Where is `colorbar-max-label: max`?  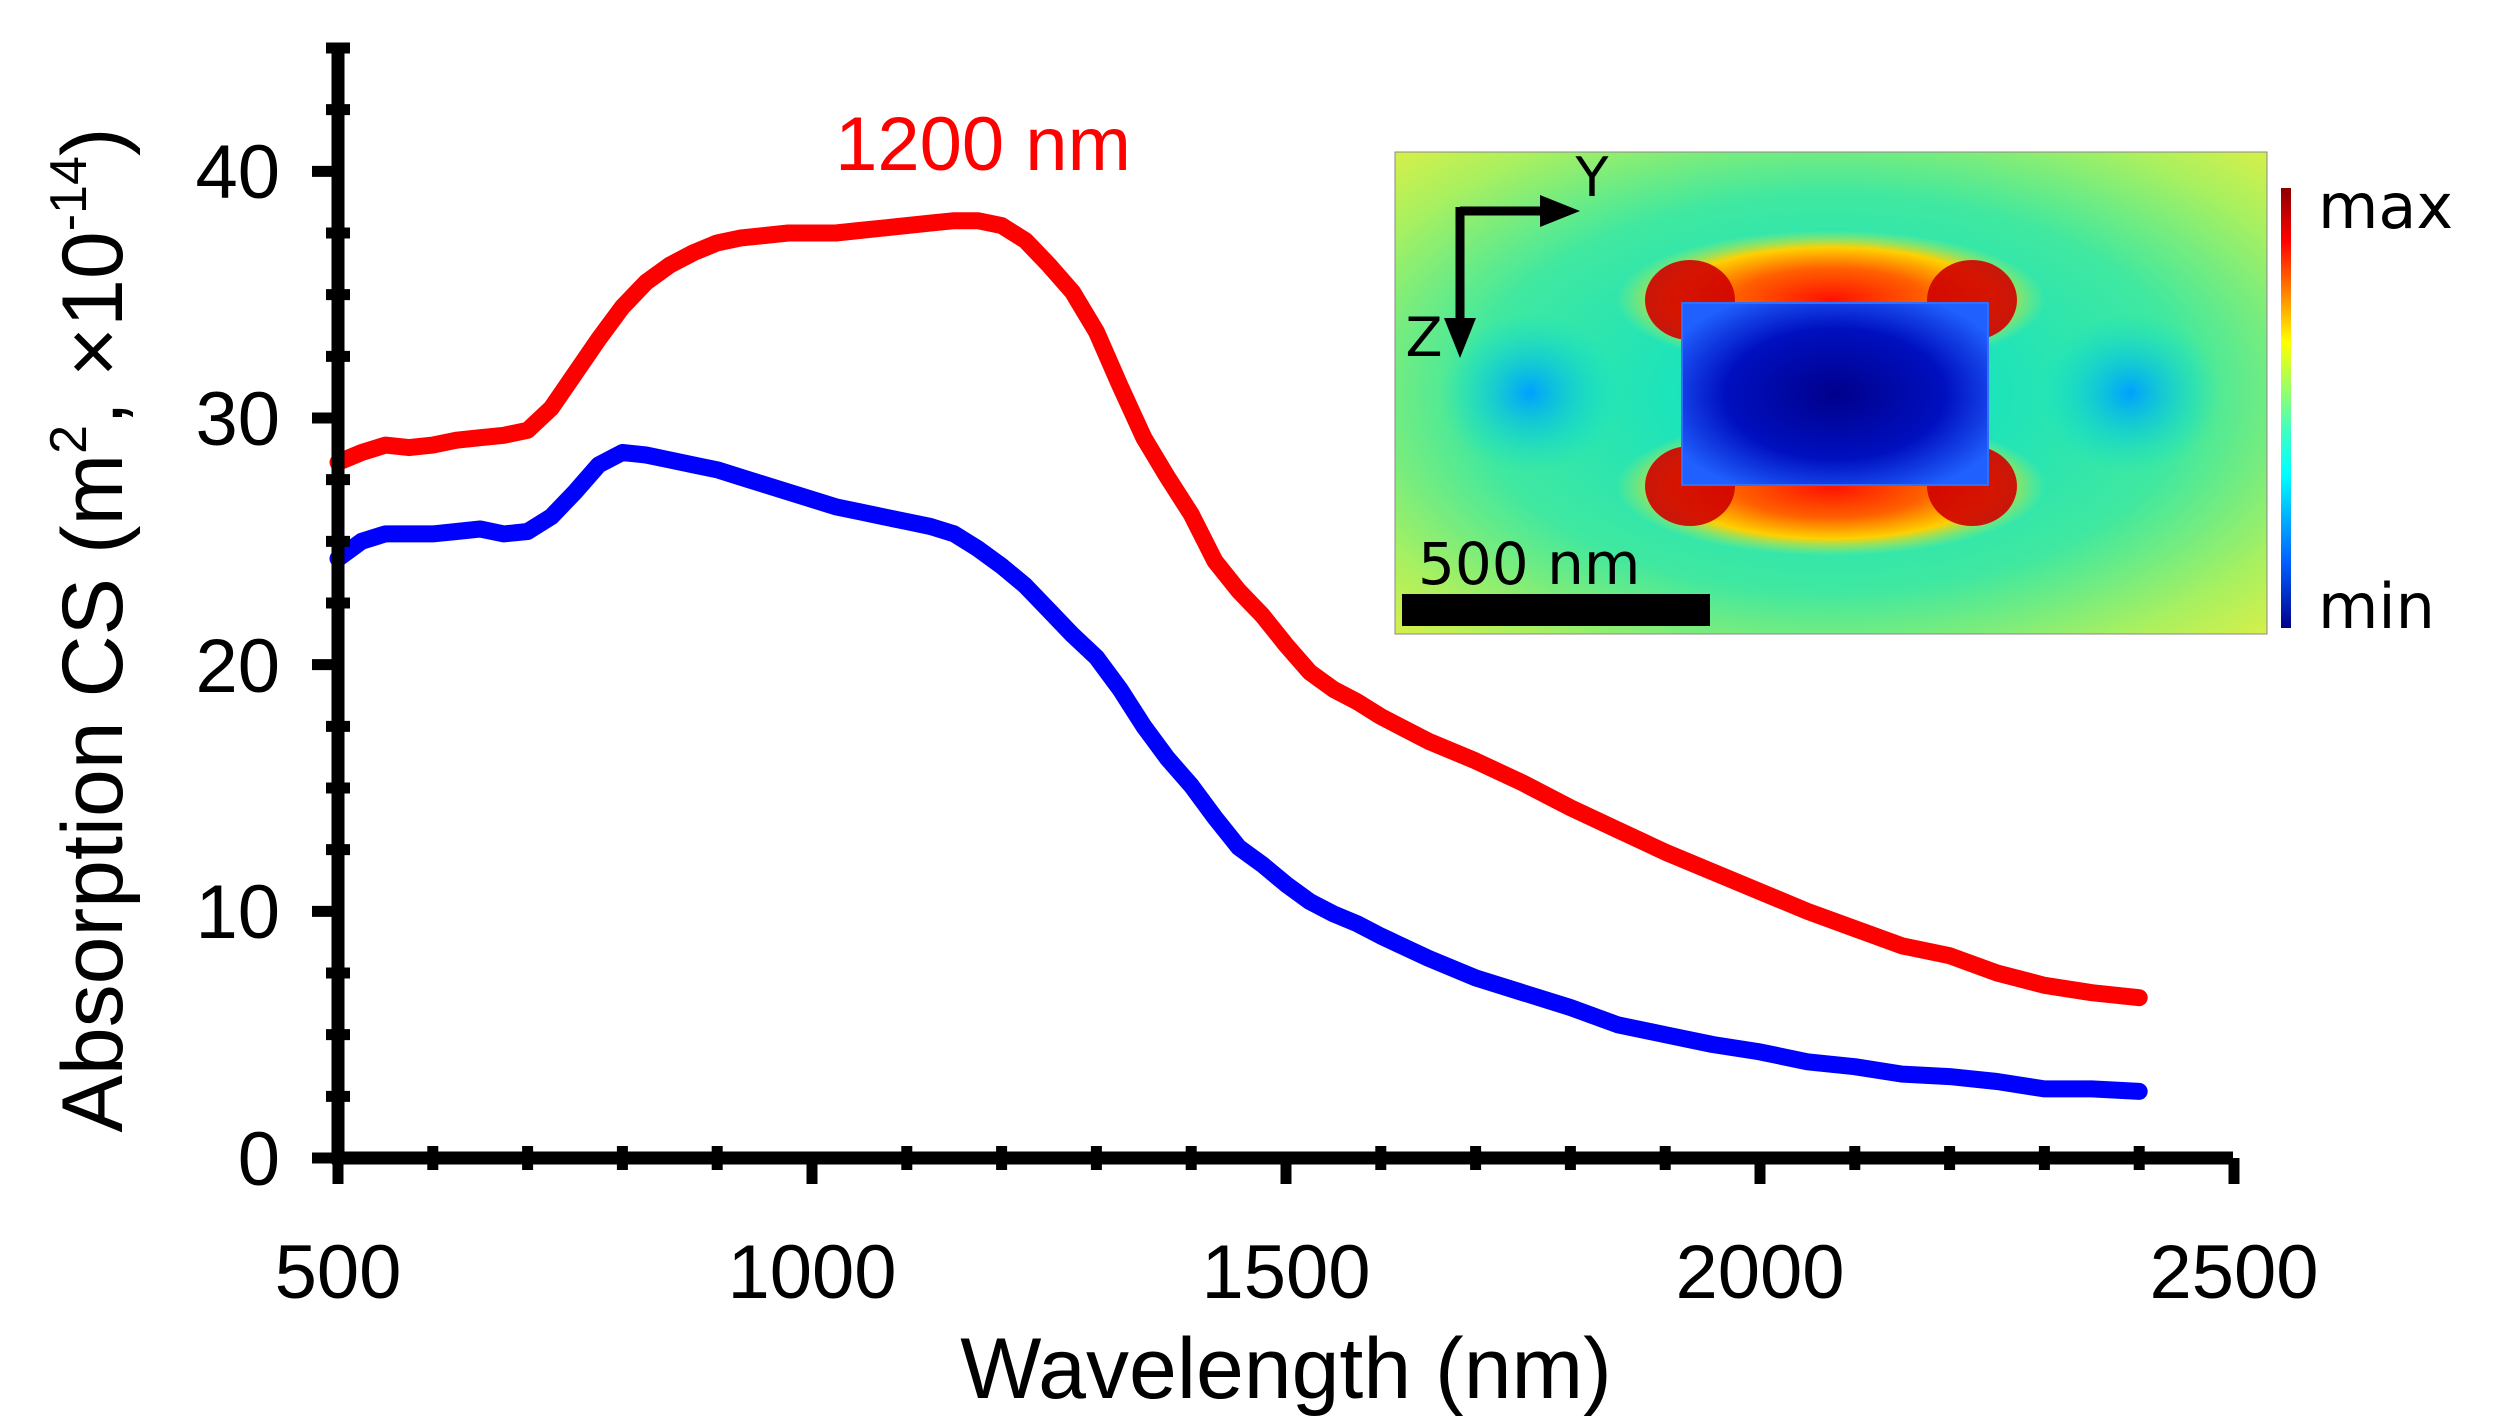 colorbar-max-label: max is located at coordinates (2385, 206).